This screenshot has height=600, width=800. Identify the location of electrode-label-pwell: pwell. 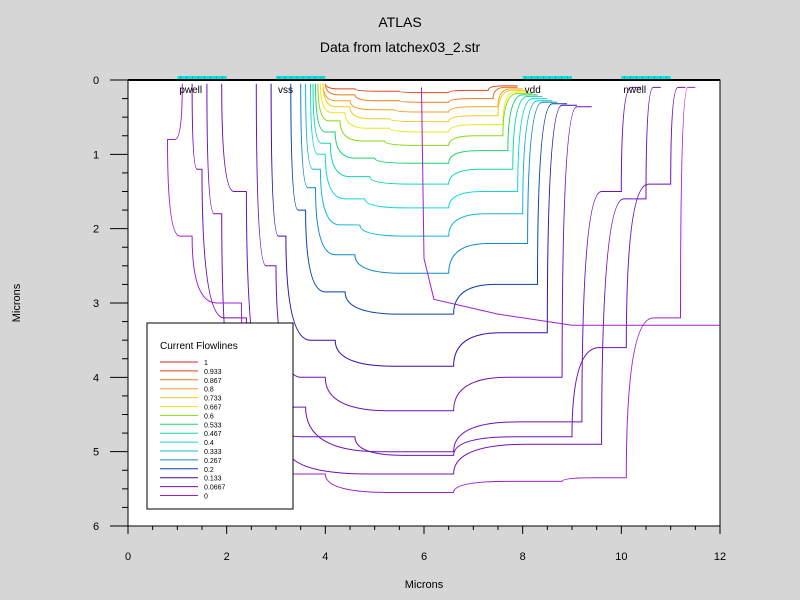
(190, 90).